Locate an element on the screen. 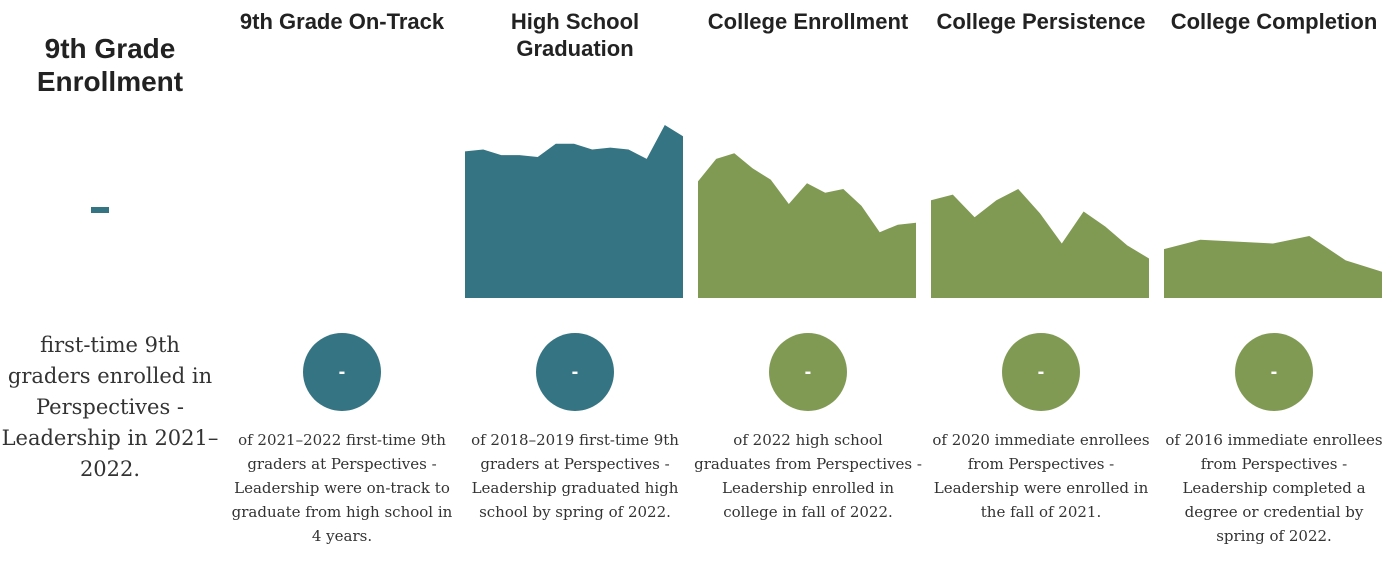 This screenshot has width=1393, height=583. area-chart-persistence is located at coordinates (1040, 243).